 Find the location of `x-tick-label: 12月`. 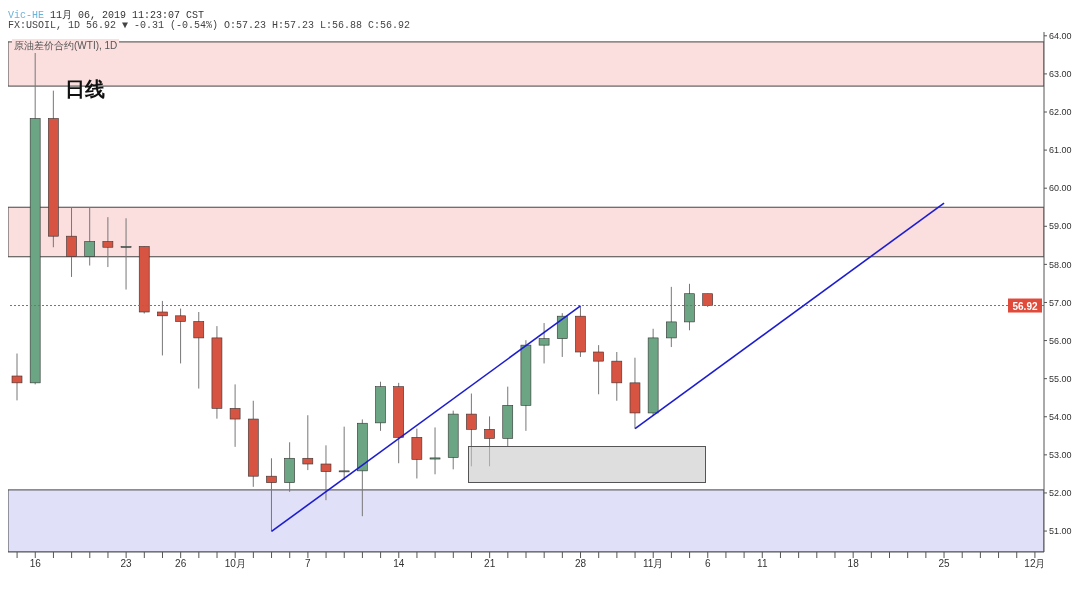

x-tick-label: 12月 is located at coordinates (1035, 564).